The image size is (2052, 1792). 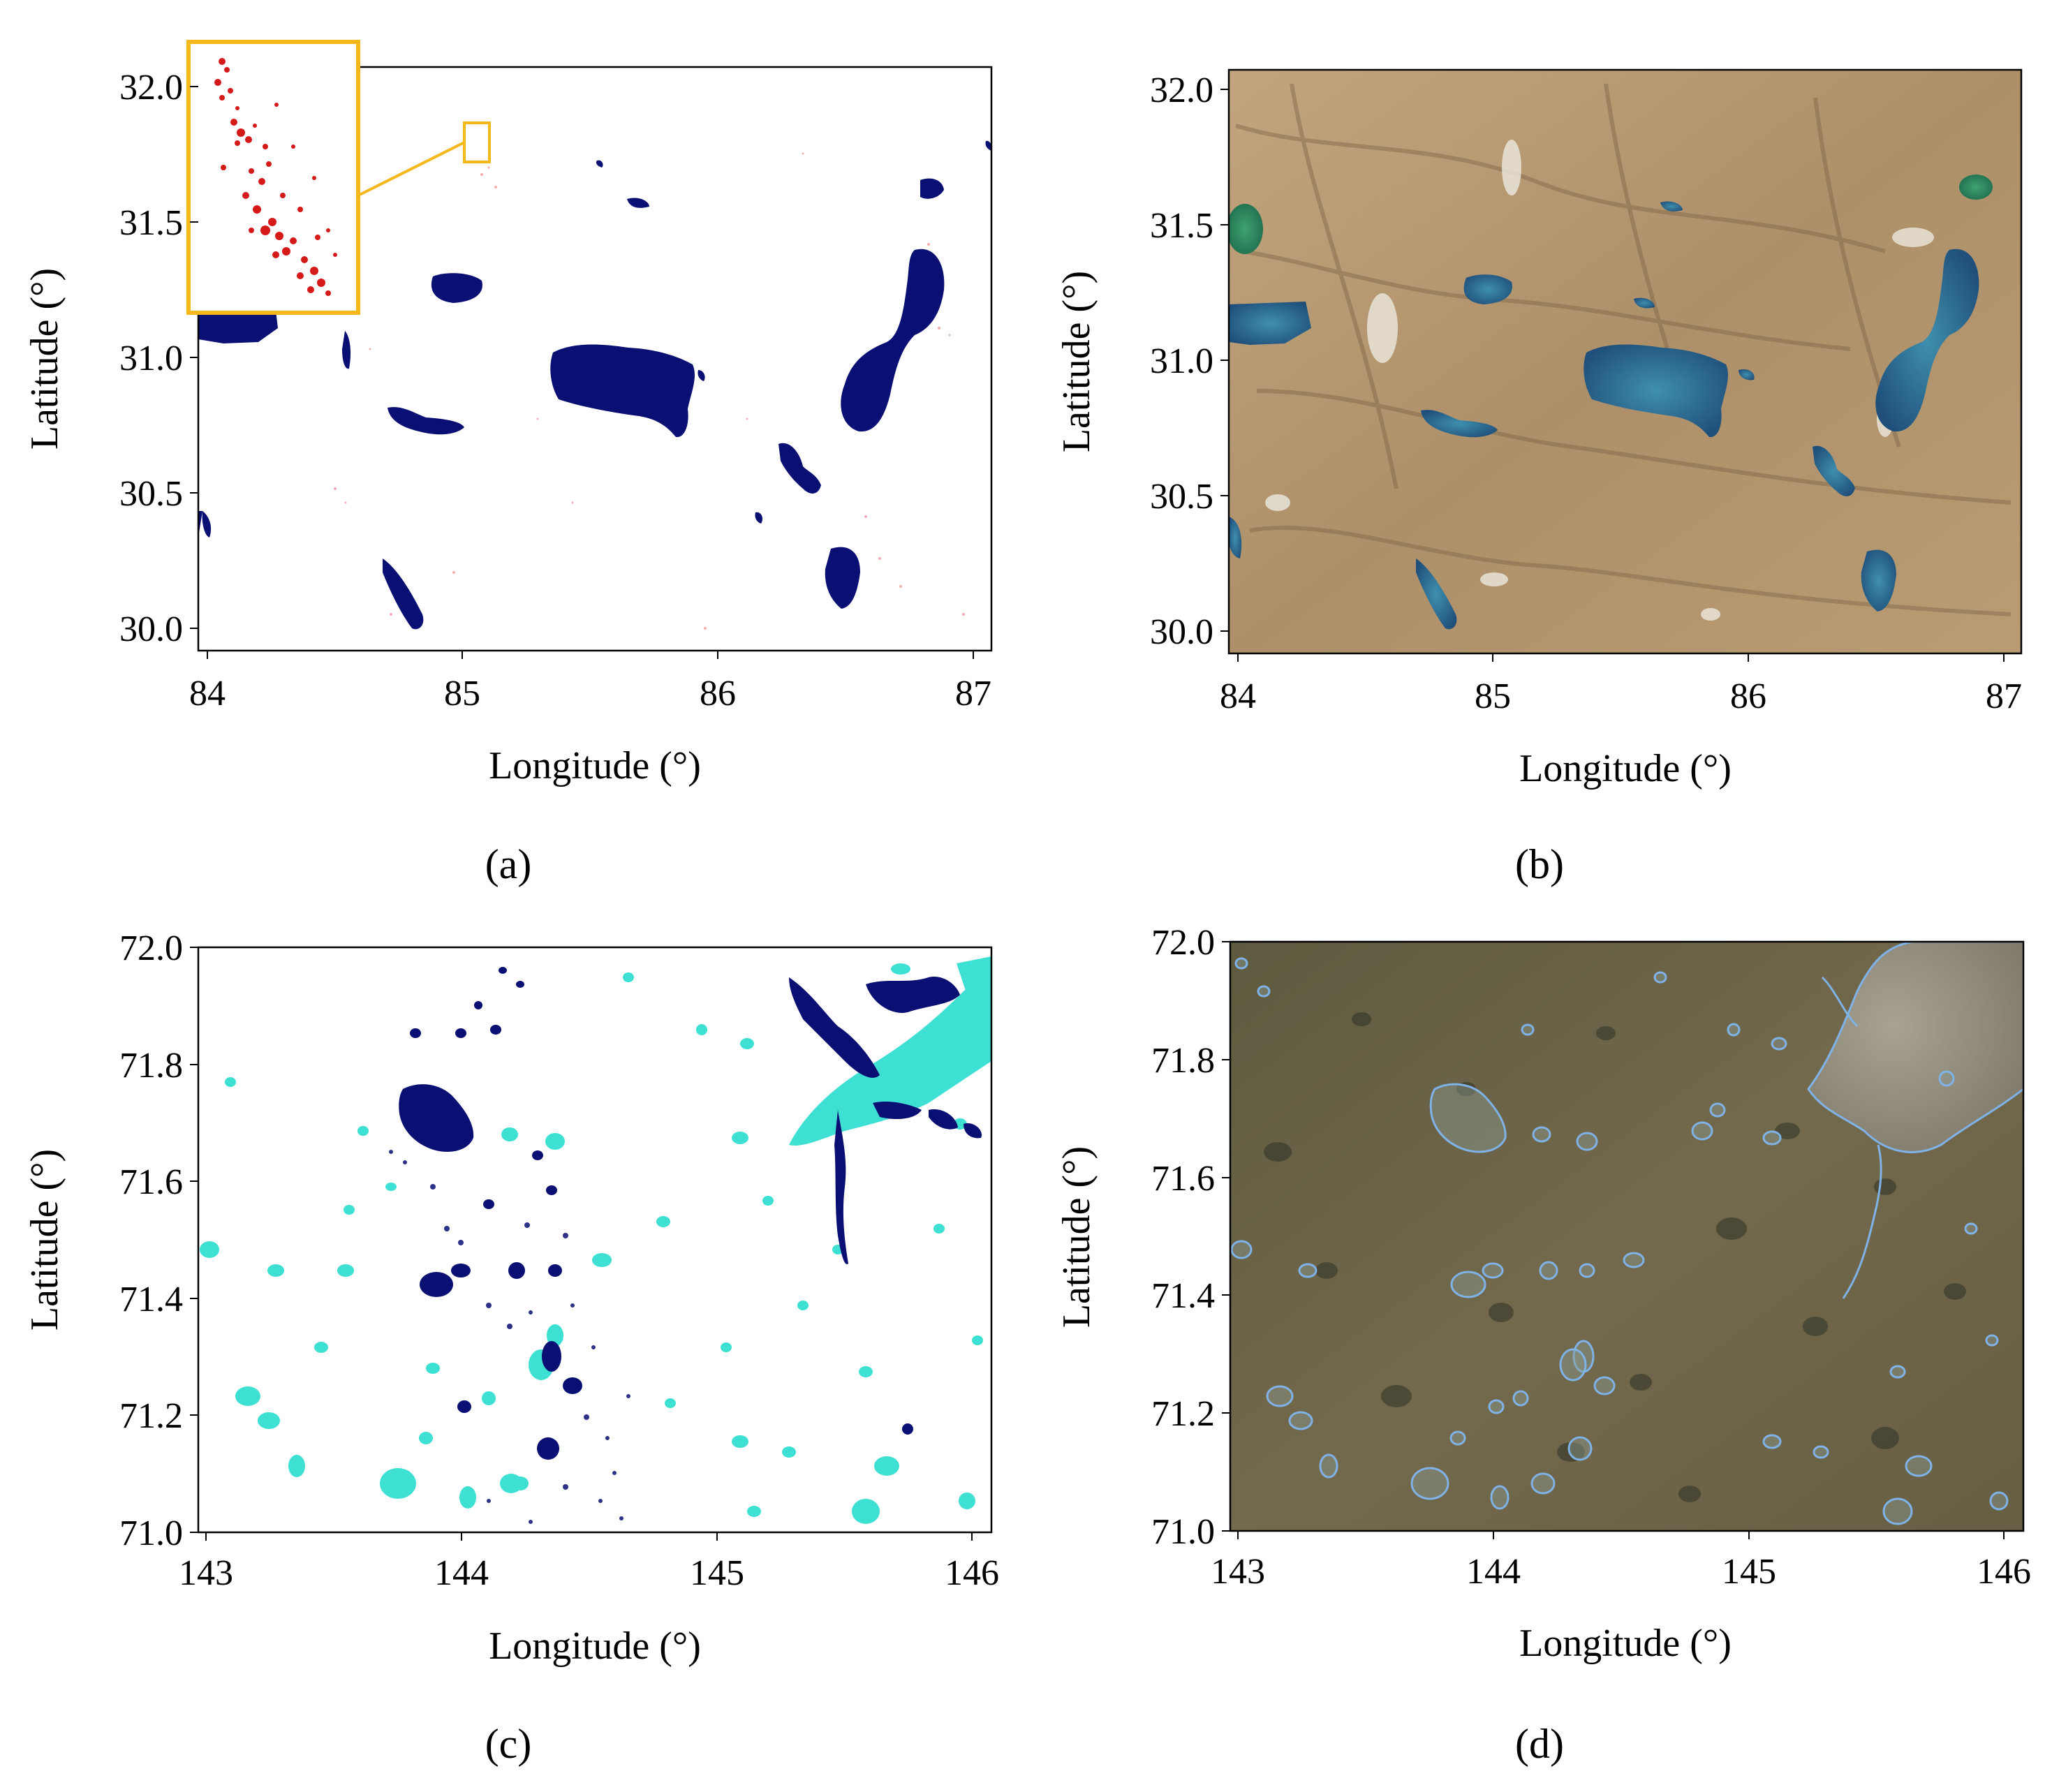 What do you see at coordinates (510, 1337) in the screenshot?
I see `panel-c-navy-speckles` at bounding box center [510, 1337].